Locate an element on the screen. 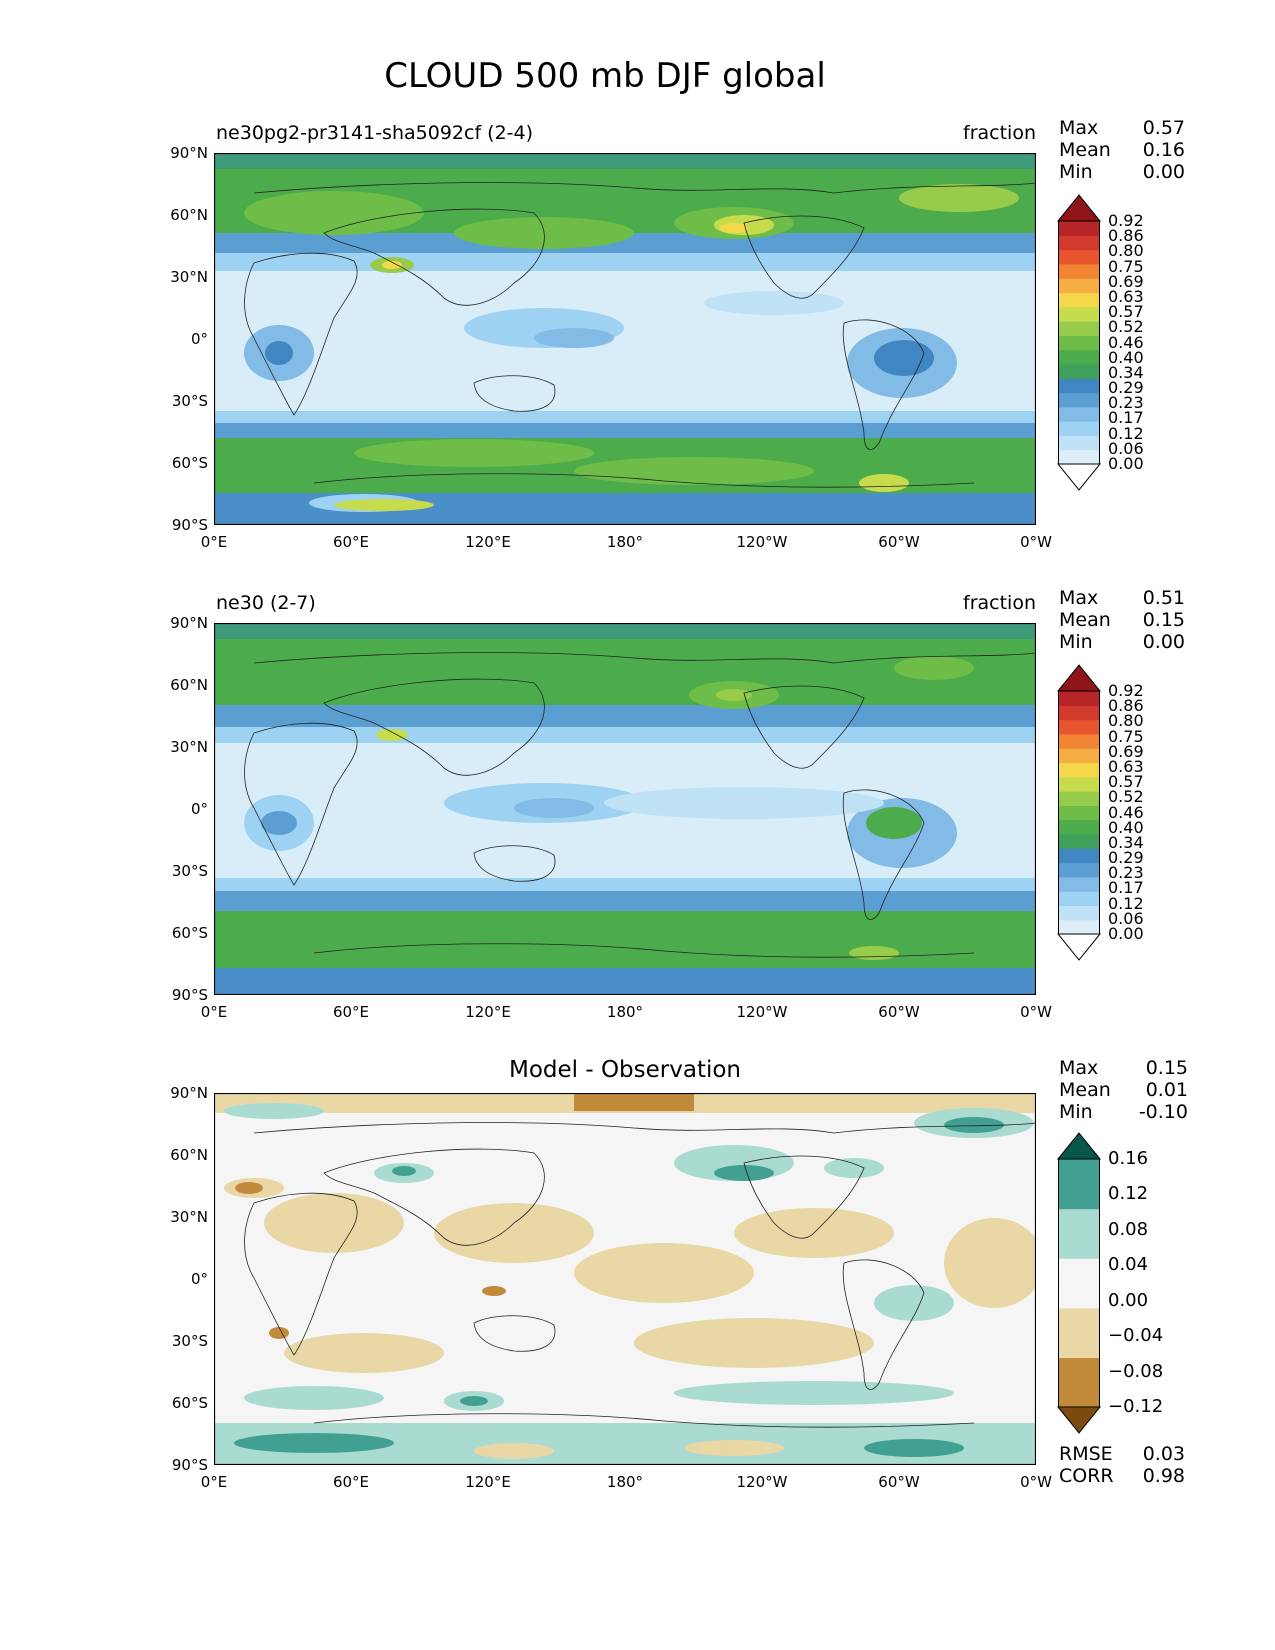 The image size is (1275, 1650). lon-tick-label: 60°E is located at coordinates (351, 542).